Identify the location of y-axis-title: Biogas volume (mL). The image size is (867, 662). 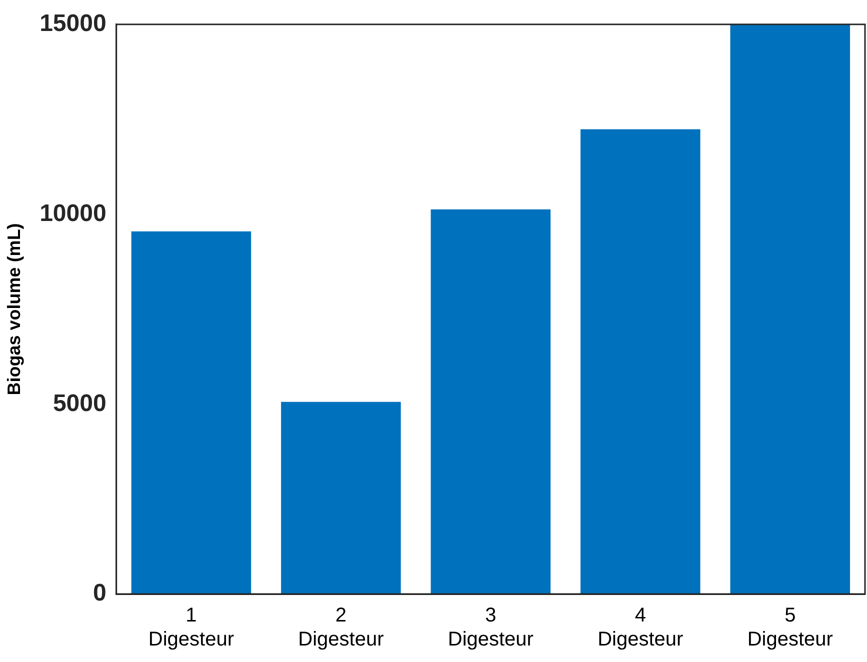
(14, 309).